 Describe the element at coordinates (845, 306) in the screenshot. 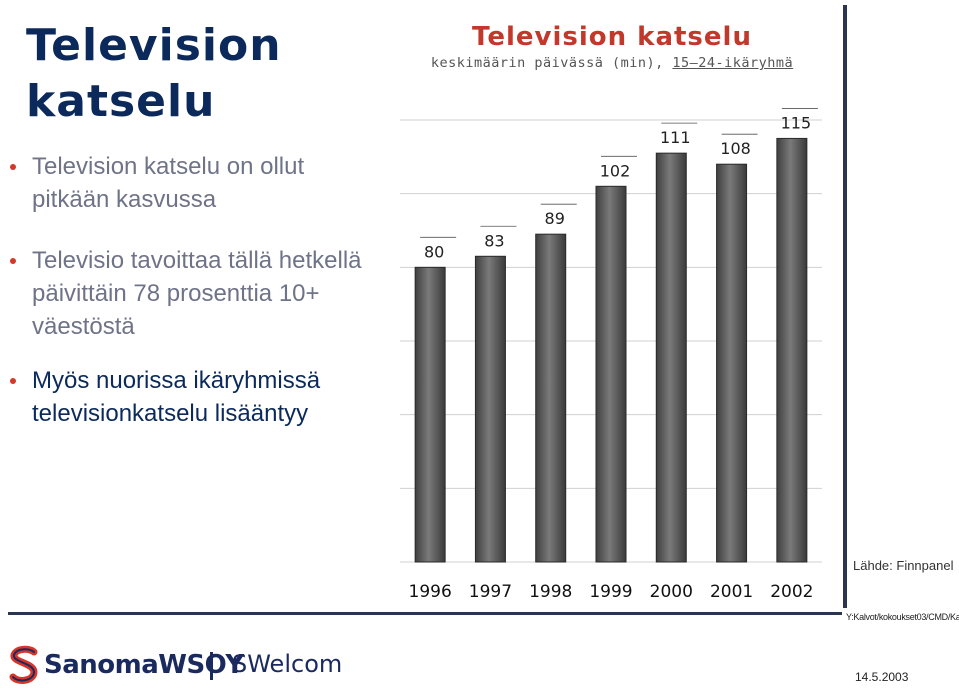

I see `vertical-divider` at that location.